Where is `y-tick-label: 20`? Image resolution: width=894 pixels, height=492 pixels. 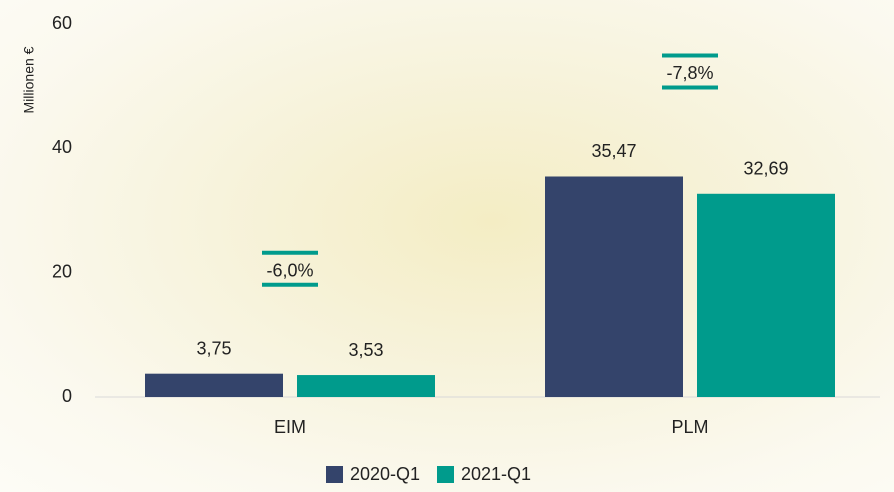 y-tick-label: 20 is located at coordinates (62, 271).